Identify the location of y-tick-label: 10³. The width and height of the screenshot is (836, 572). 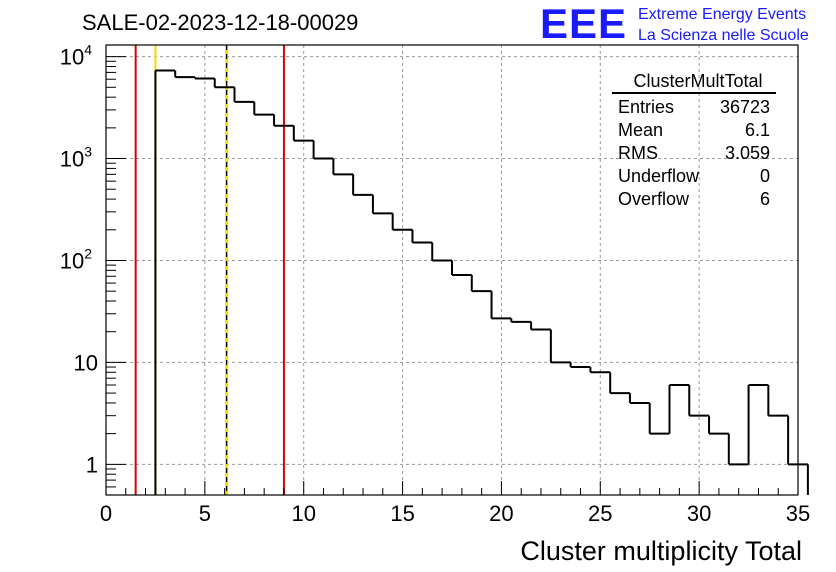
(76, 158).